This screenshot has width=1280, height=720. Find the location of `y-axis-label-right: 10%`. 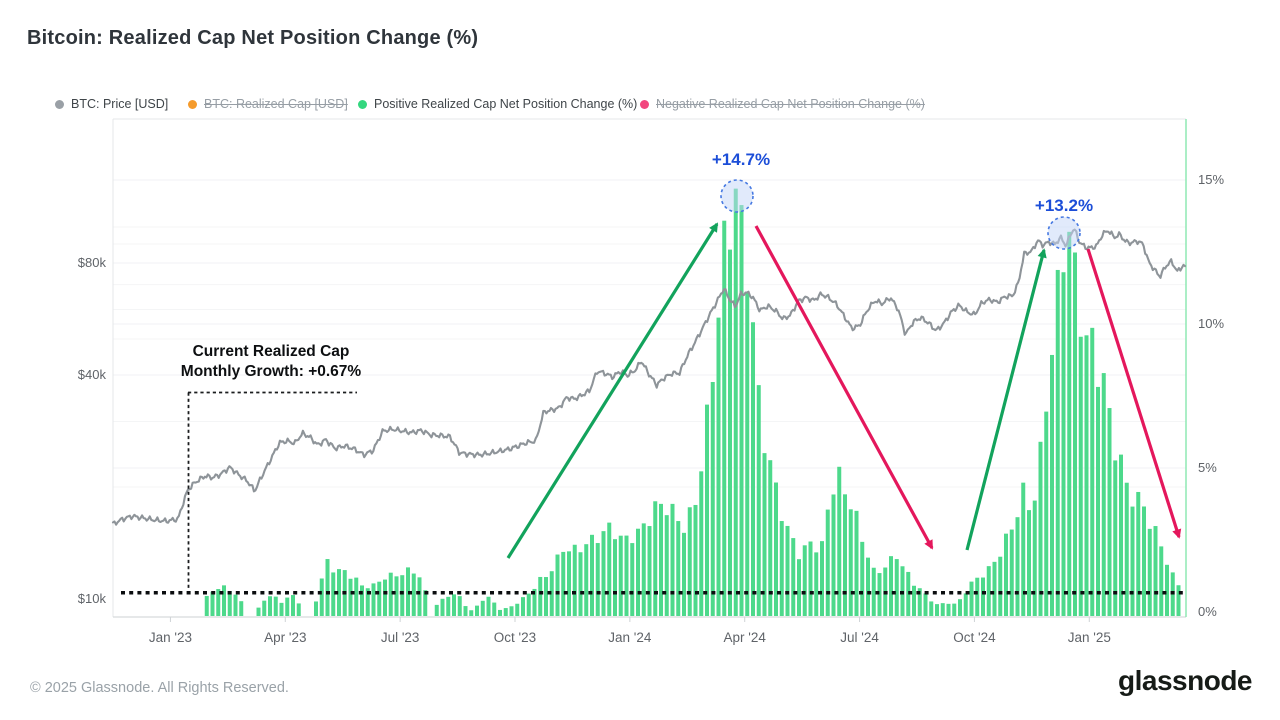

y-axis-label-right: 10% is located at coordinates (1211, 323).